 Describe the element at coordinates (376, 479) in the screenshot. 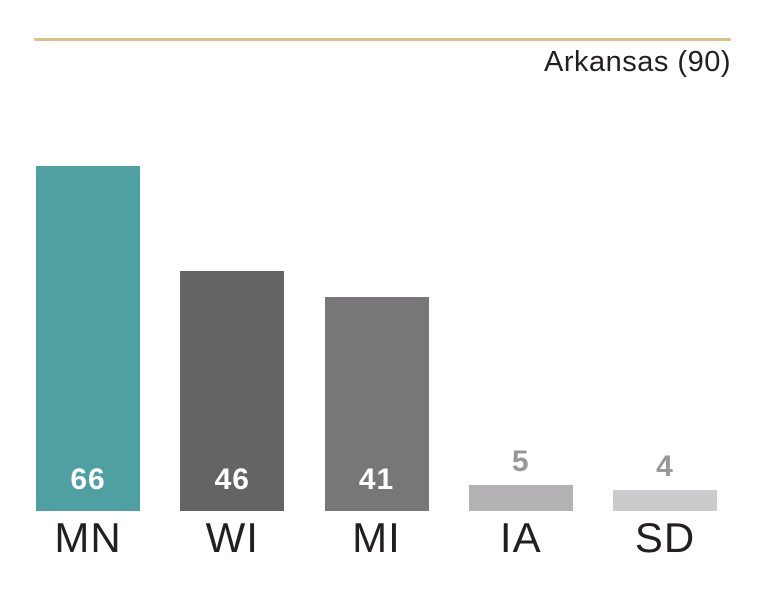

I see `bar-value-label-mi: 41` at that location.